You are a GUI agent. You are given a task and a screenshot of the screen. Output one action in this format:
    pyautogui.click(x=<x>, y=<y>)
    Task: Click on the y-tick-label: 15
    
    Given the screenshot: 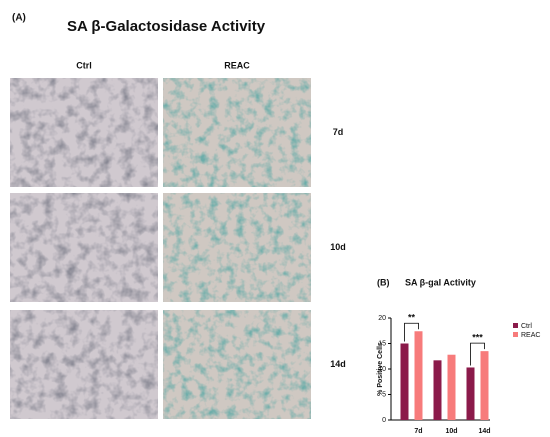 What is the action you would take?
    pyautogui.click(x=382, y=343)
    